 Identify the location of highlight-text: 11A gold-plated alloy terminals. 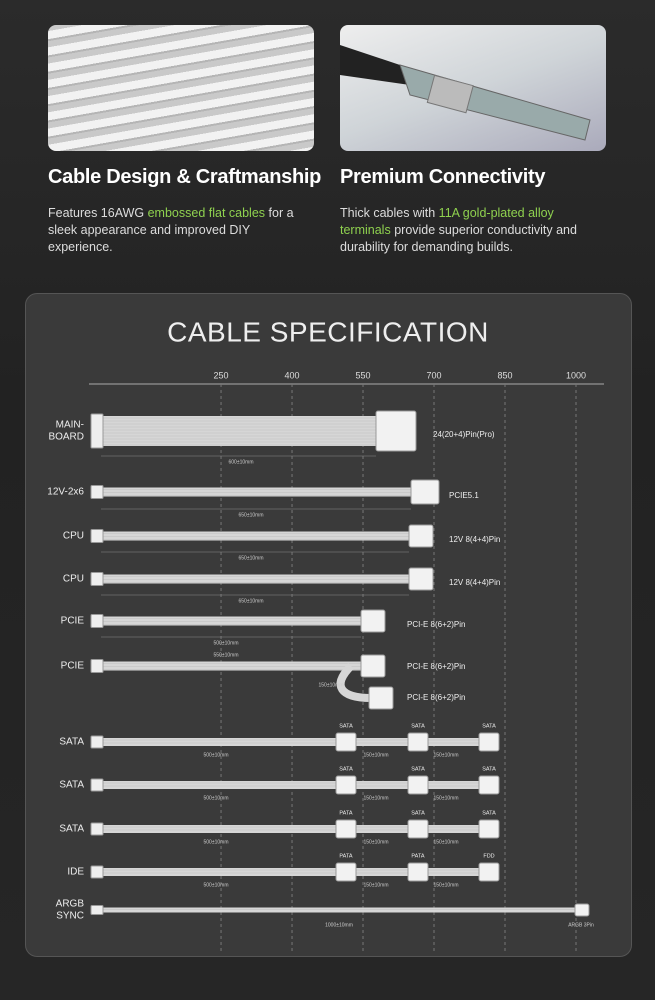
(447, 221).